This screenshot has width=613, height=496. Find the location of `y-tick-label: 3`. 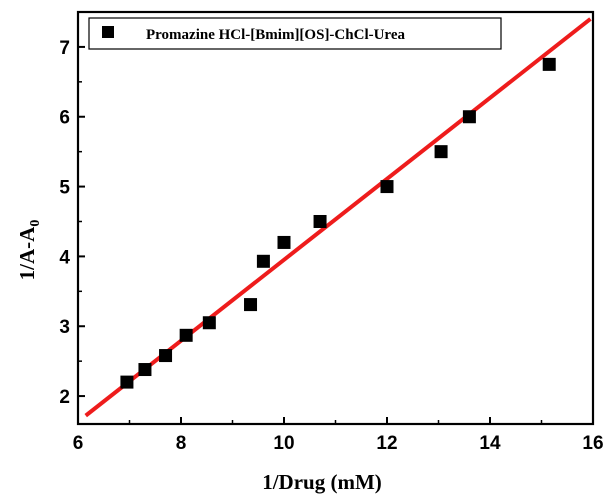

y-tick-label: 3 is located at coordinates (64, 327).